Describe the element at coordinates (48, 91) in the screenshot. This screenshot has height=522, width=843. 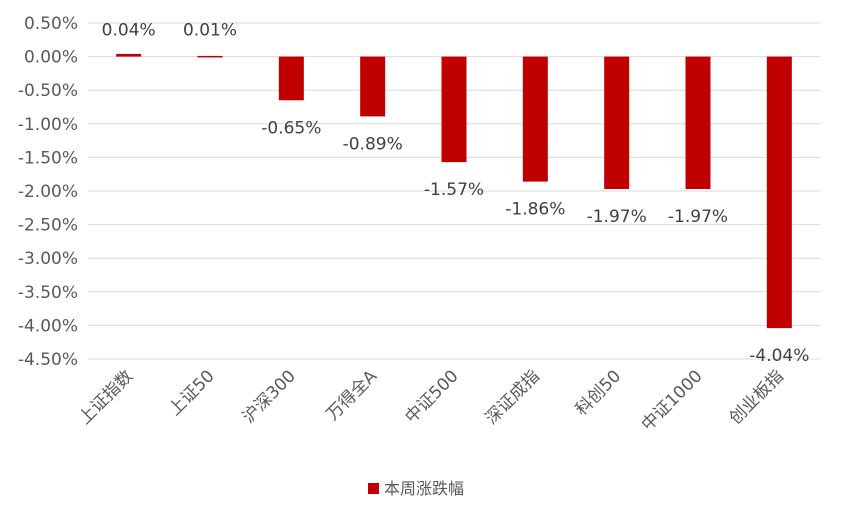
I see `y-tick-label: -0.50%` at that location.